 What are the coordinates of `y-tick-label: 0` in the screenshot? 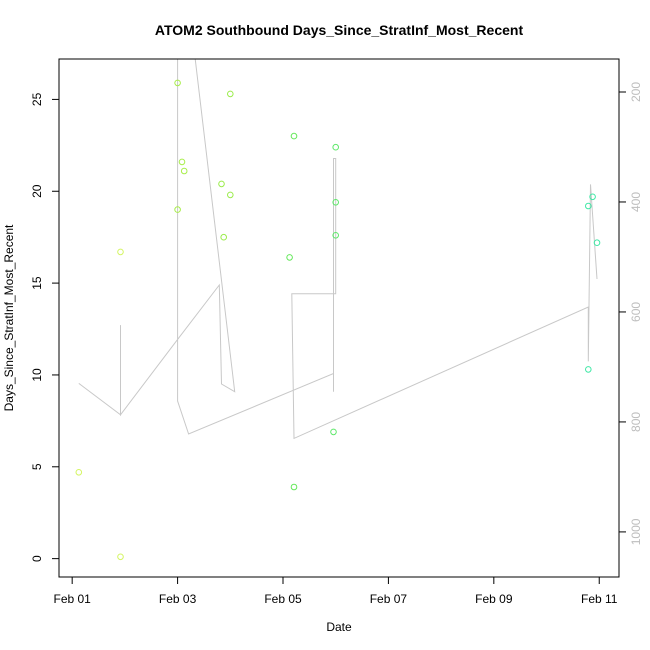 It's located at (37, 558).